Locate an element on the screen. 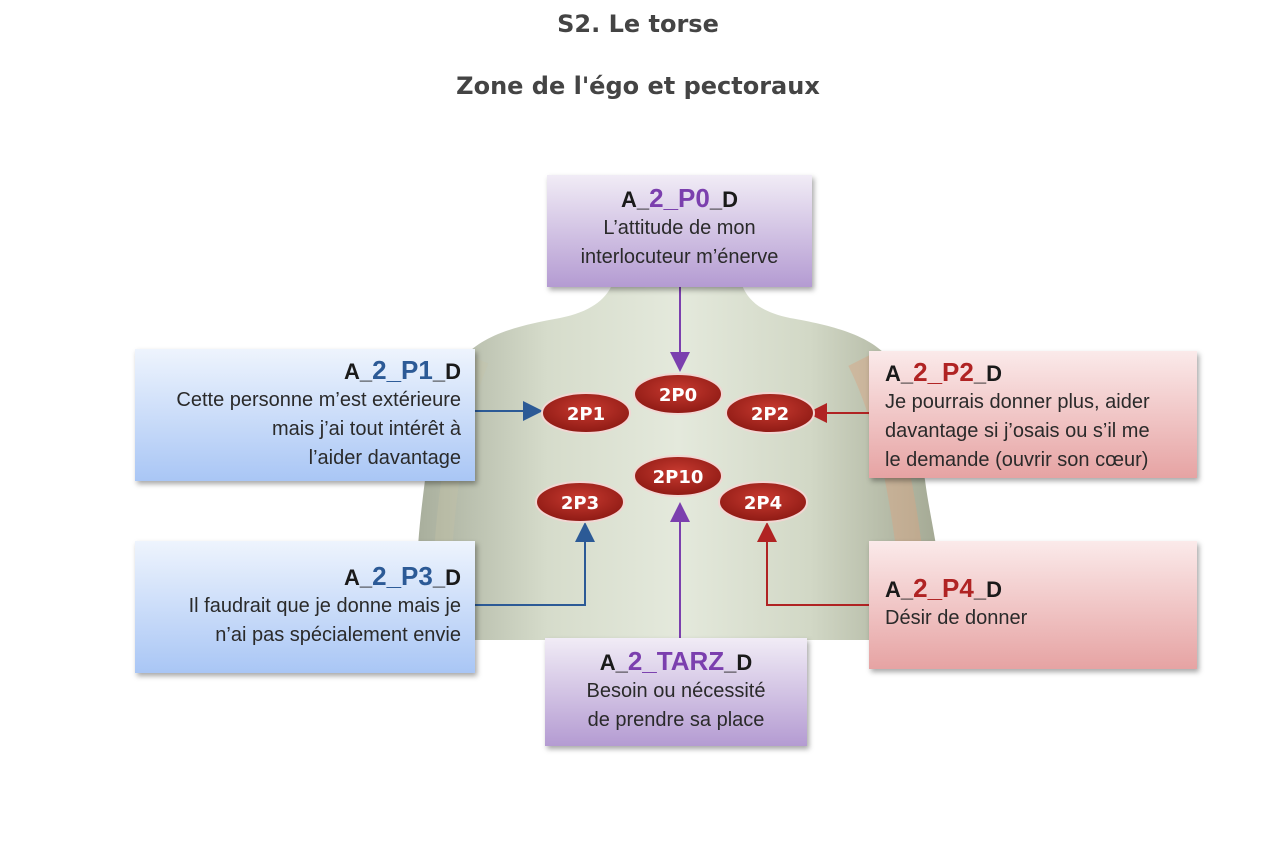  box-line: n’ai pas spécialement envie is located at coordinates (338, 635).